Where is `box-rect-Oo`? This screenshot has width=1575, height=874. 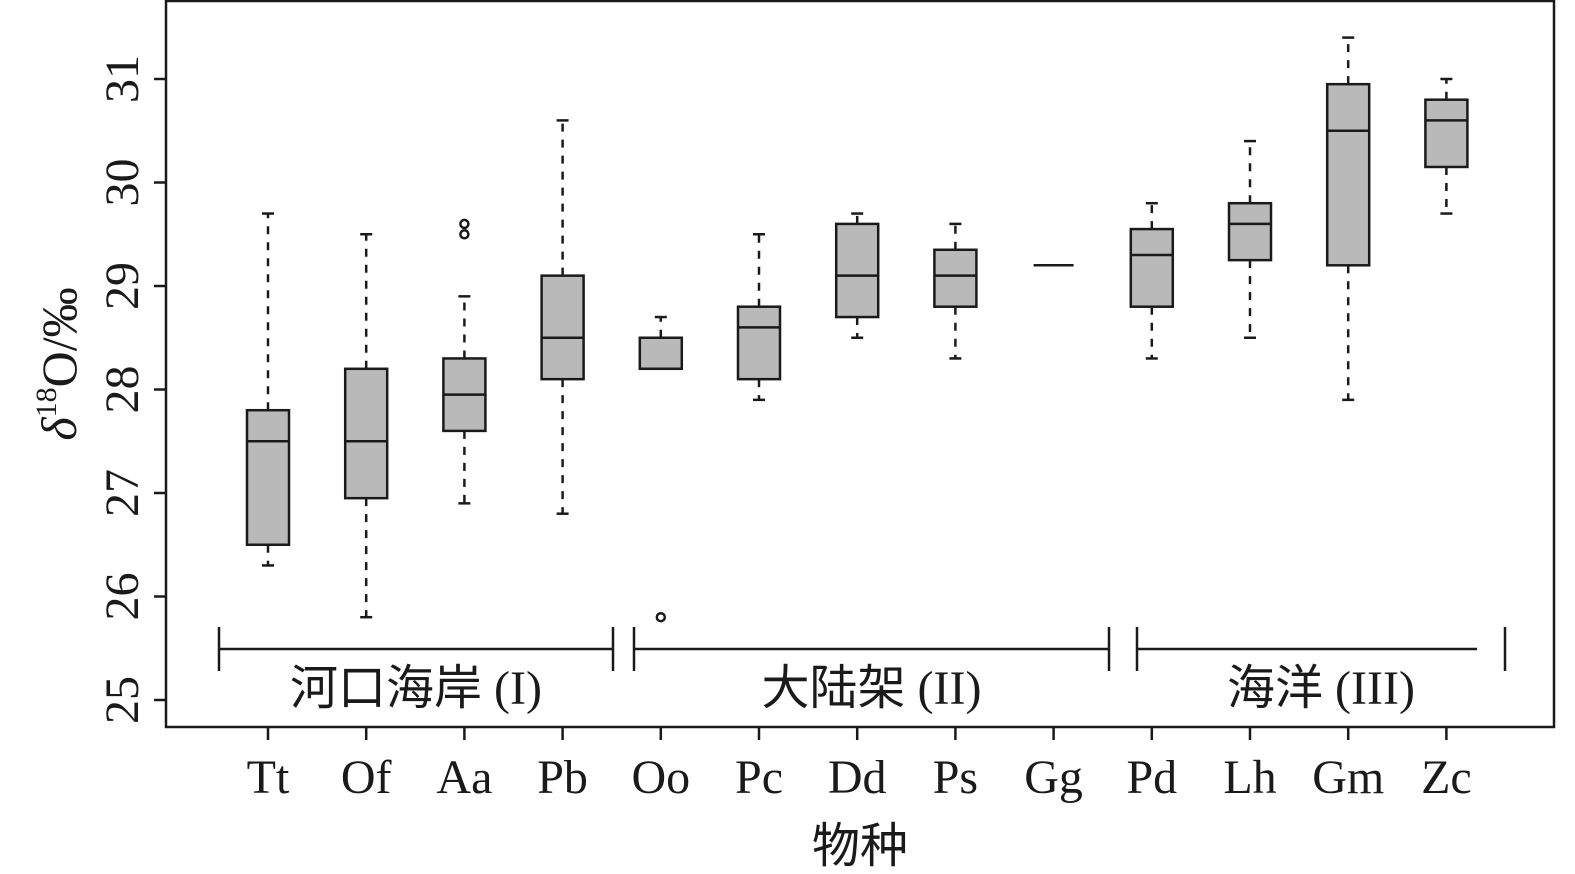
box-rect-Oo is located at coordinates (661, 353).